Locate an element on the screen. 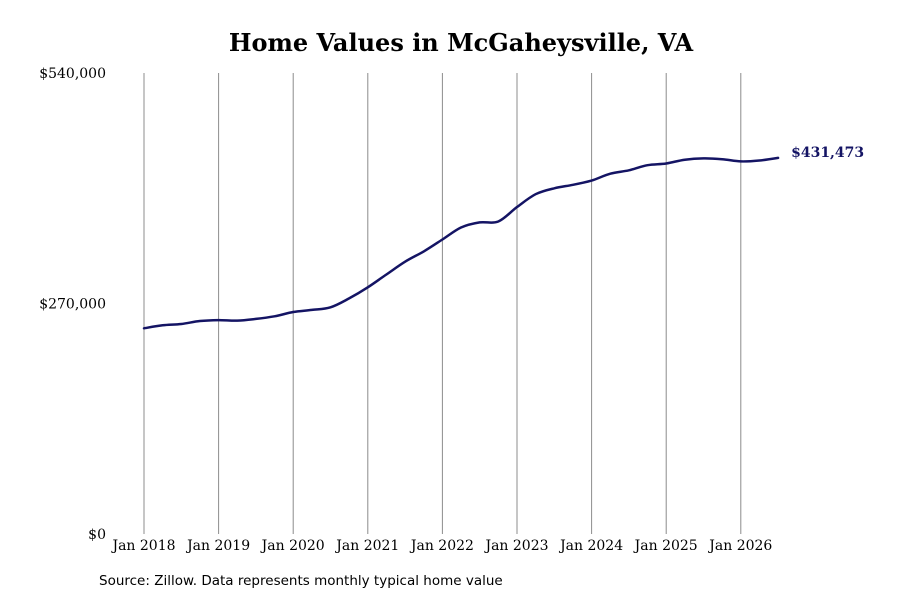  x-tick-label: Jan 2021 is located at coordinates (366, 546).